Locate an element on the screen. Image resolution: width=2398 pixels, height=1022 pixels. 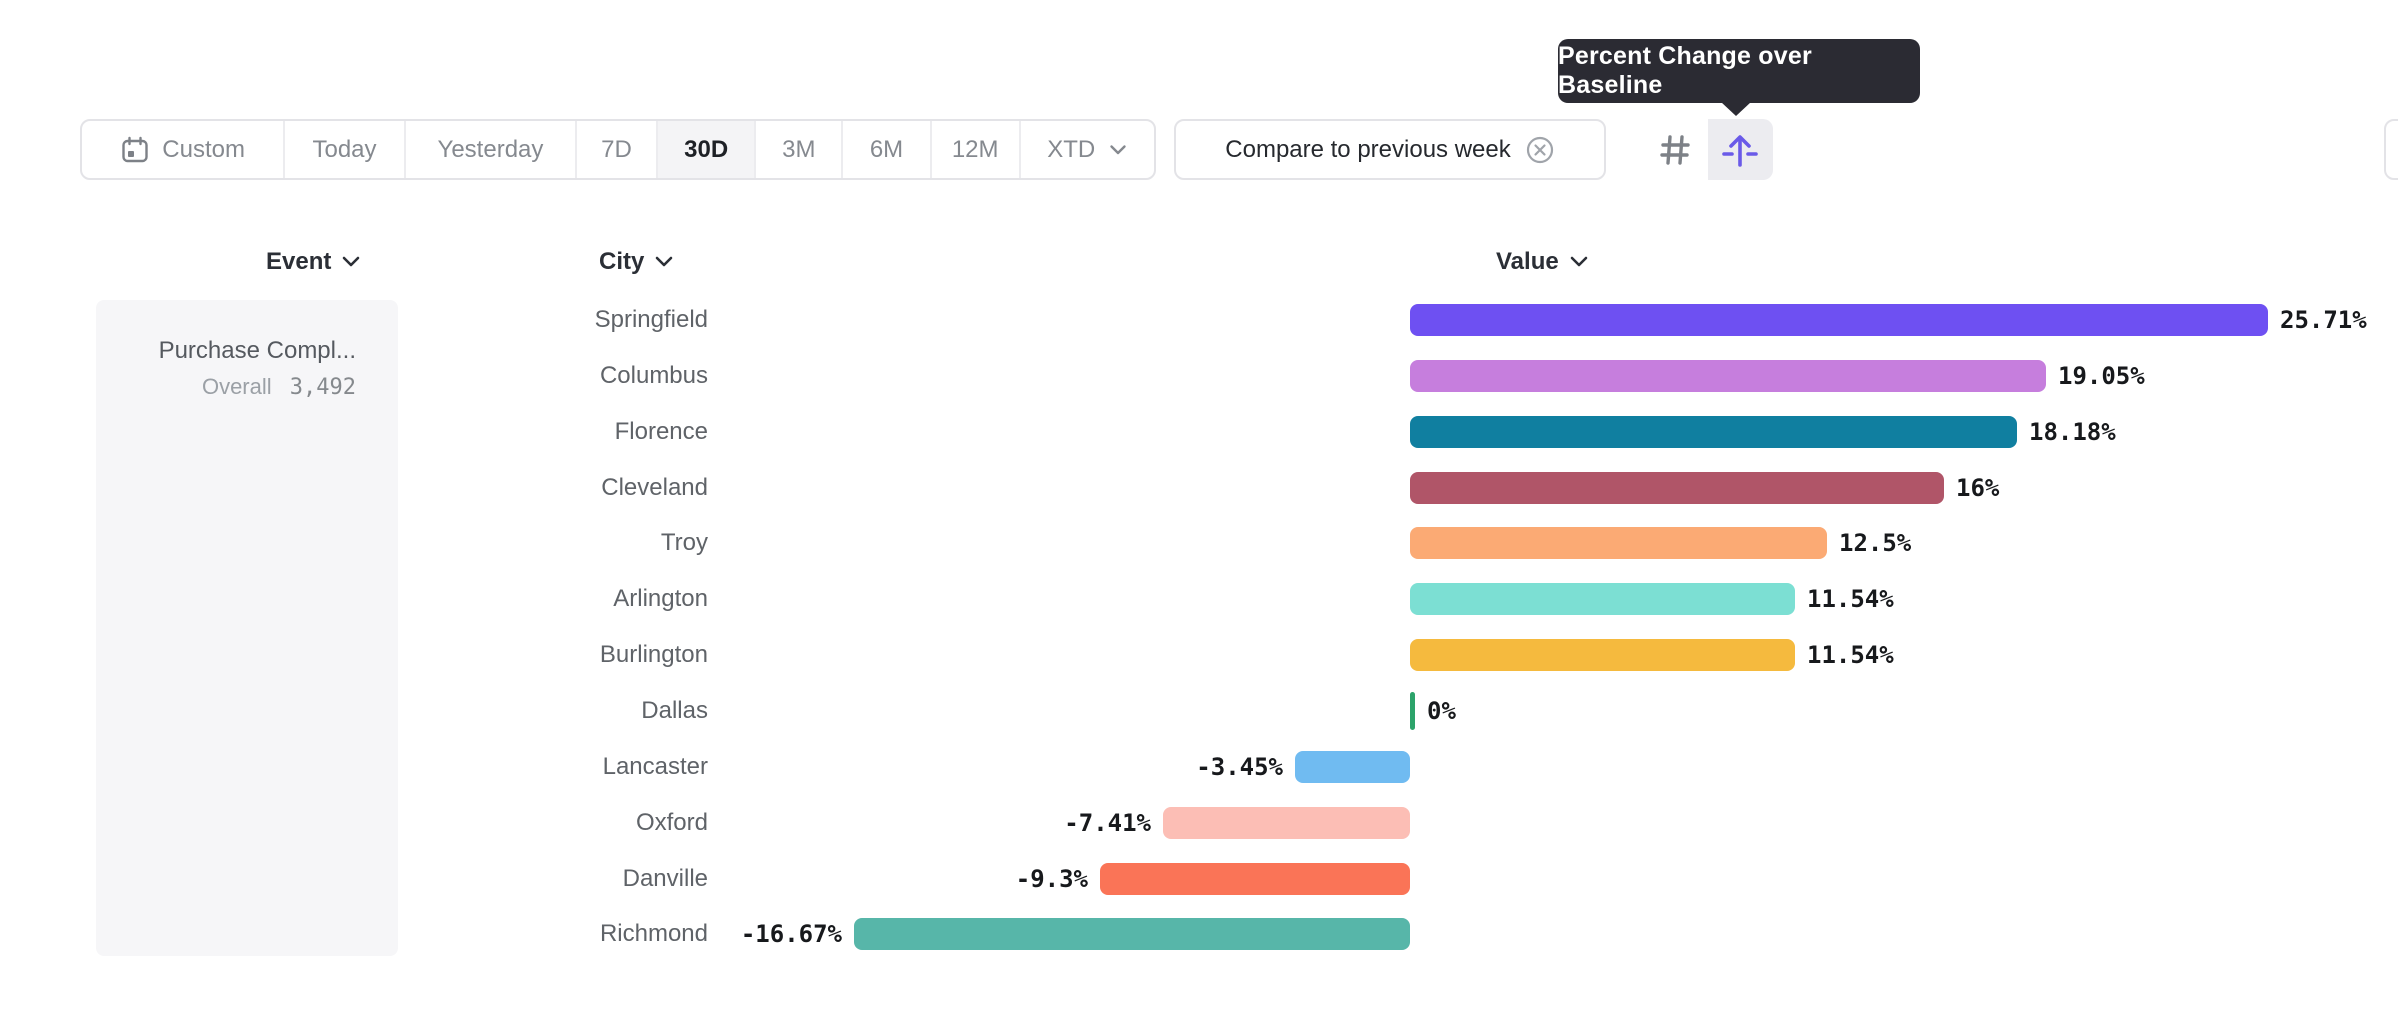
date-range-today: Today is located at coordinates (345, 149).